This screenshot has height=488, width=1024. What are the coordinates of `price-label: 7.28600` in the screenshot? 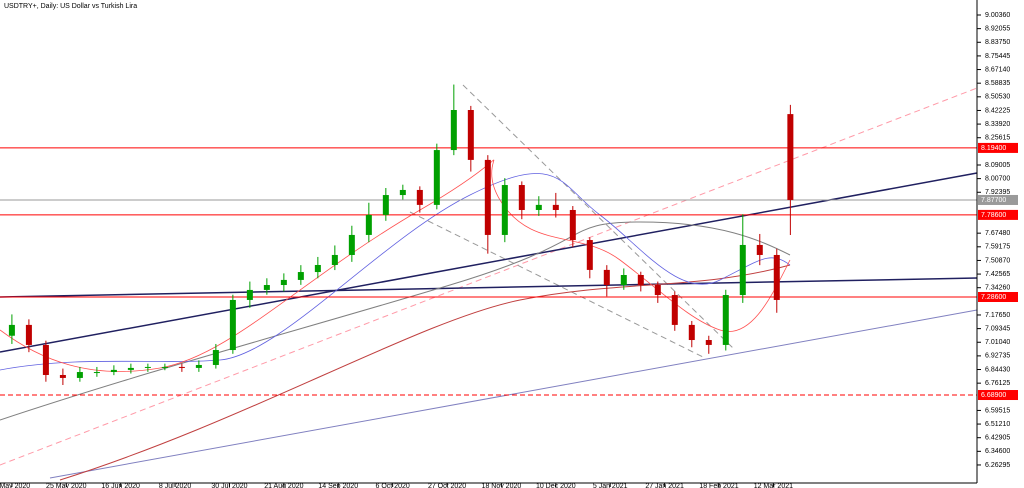 It's located at (993, 297).